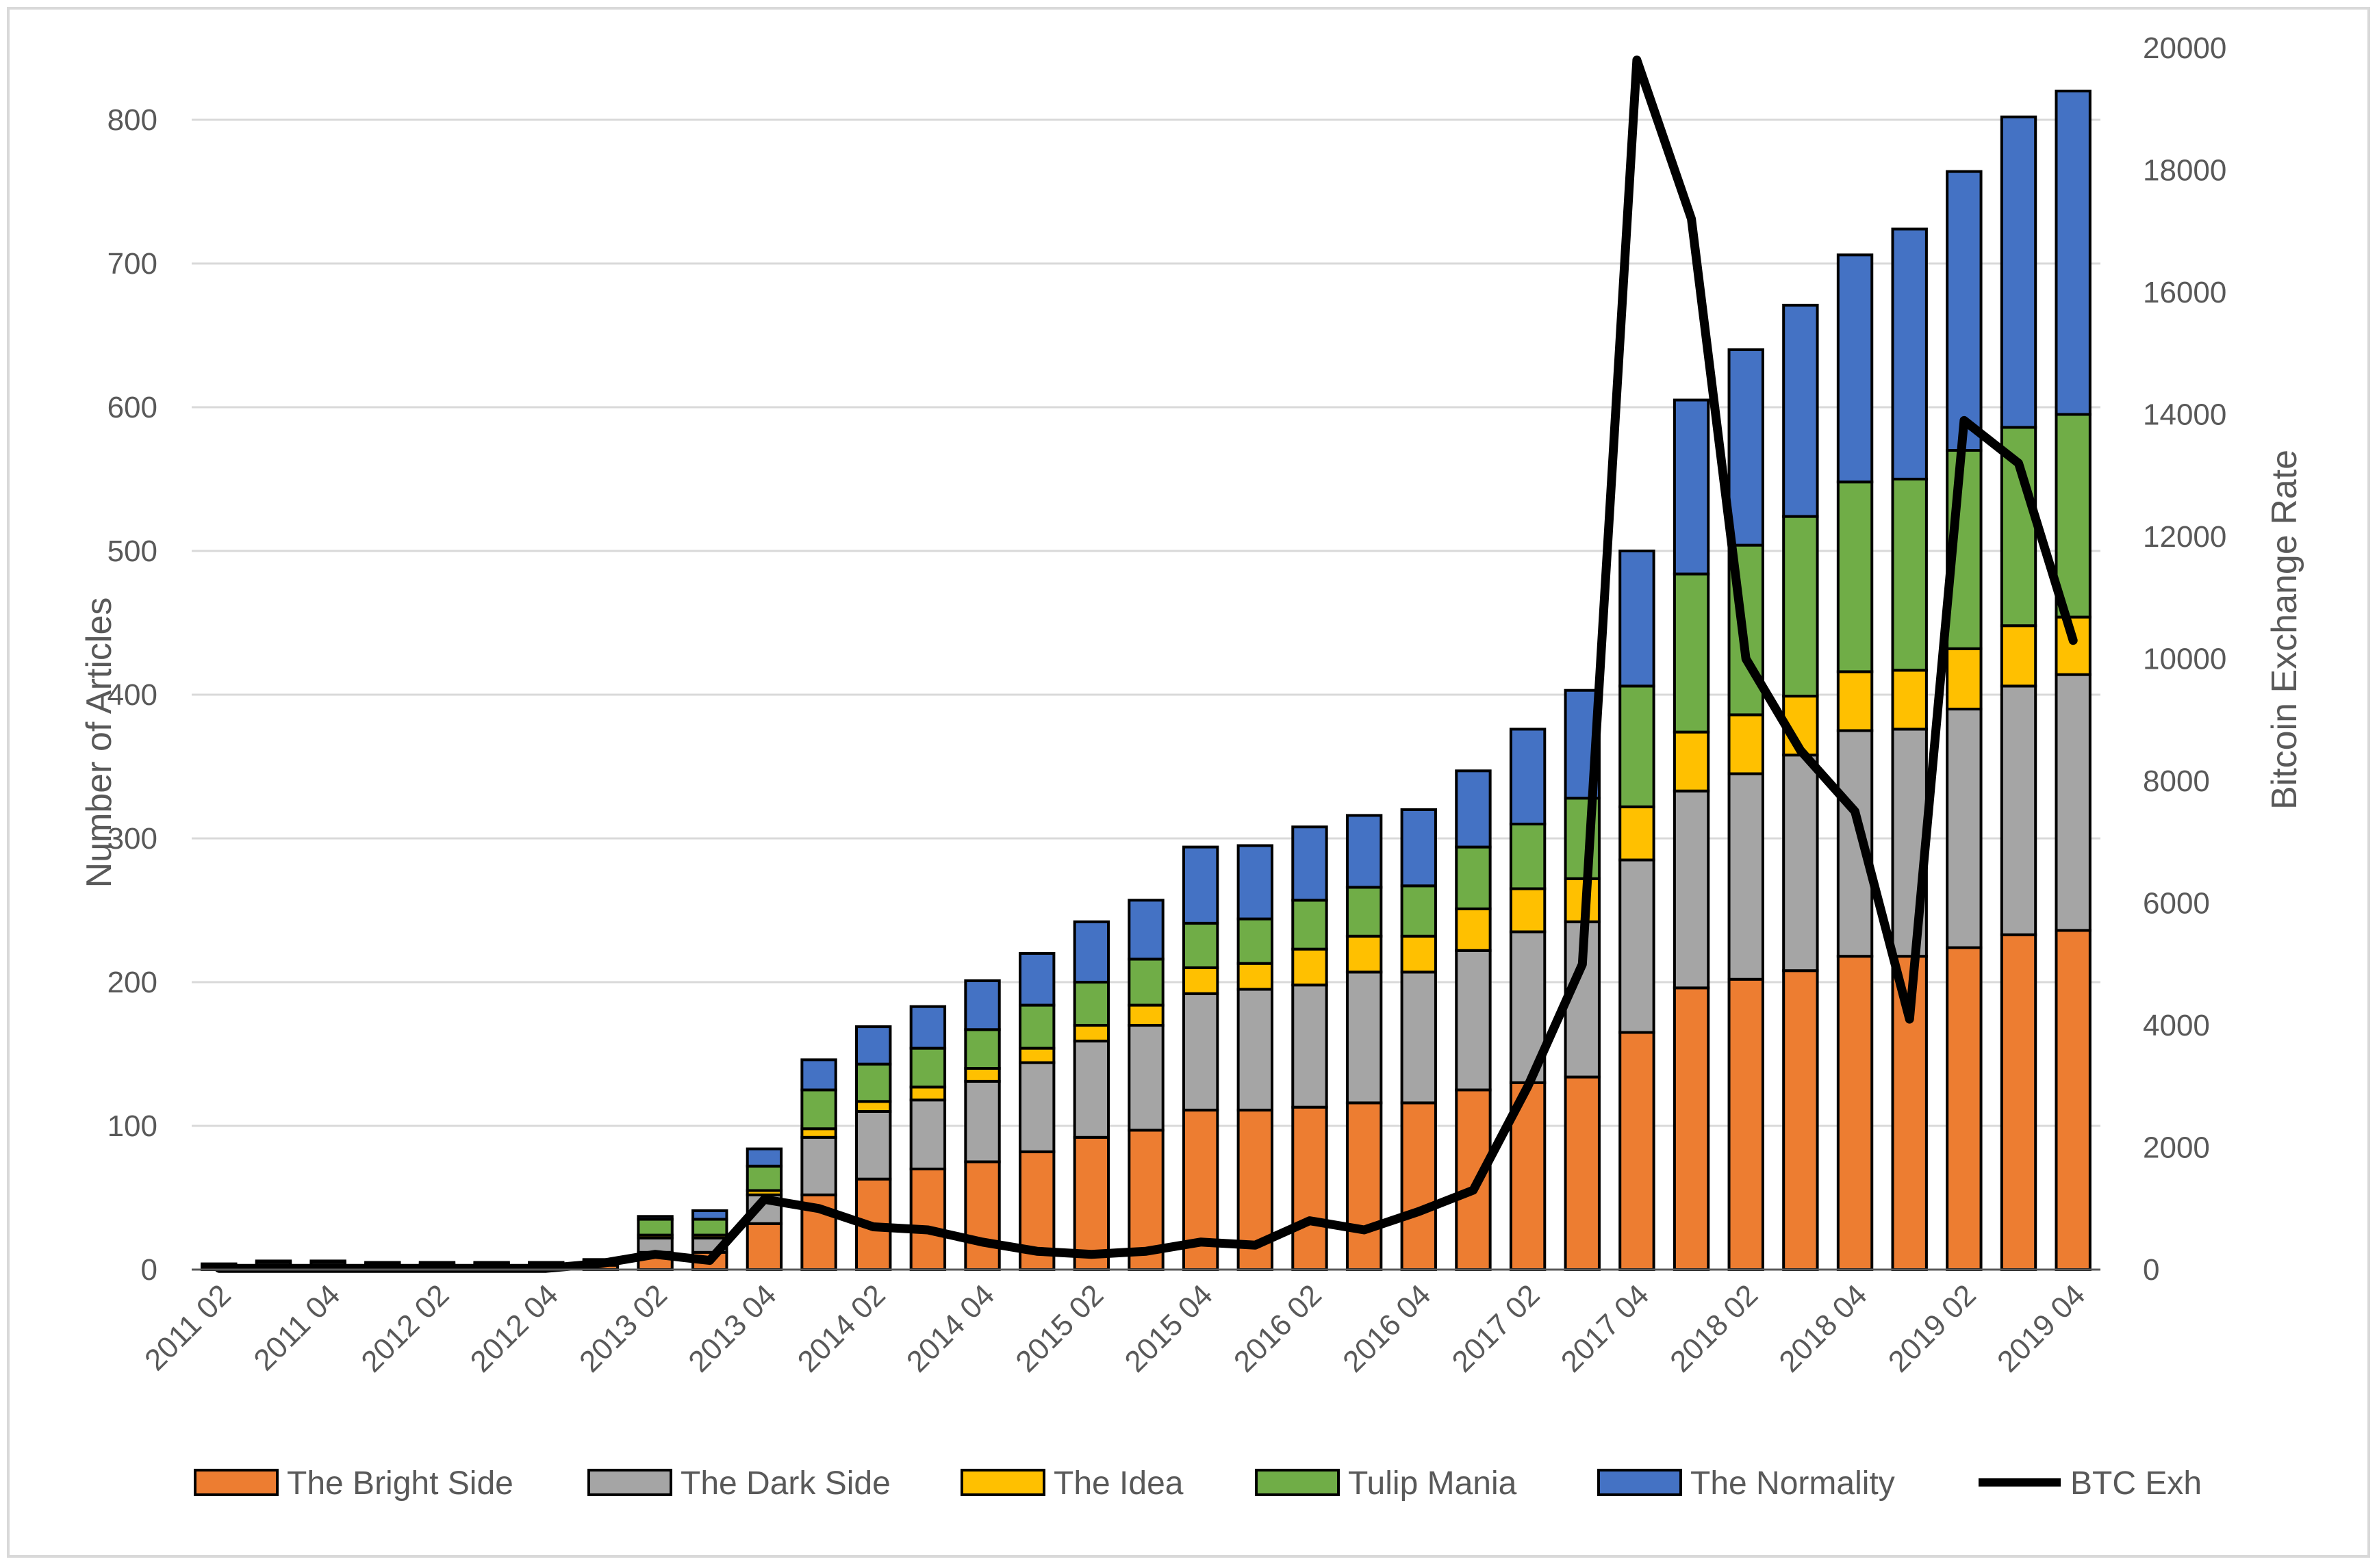 This screenshot has height=1568, width=2377. Describe the element at coordinates (99, 742) in the screenshot. I see `y-axis-title: Number of Articles` at that location.